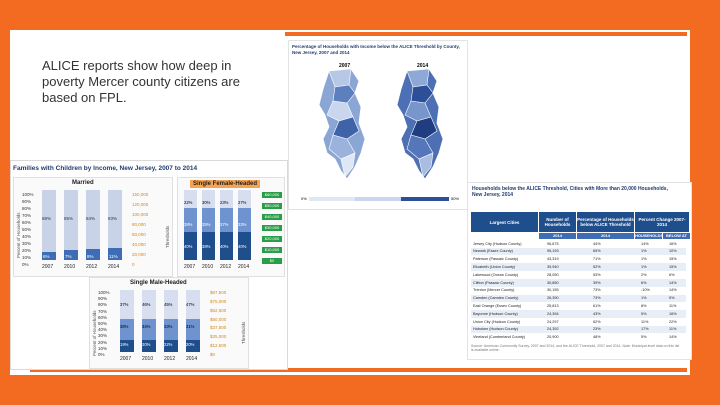  I want to click on table-cell: Newark (Essex County), so click(493, 251).